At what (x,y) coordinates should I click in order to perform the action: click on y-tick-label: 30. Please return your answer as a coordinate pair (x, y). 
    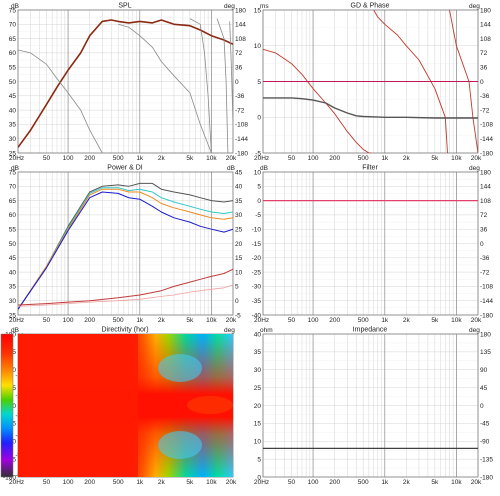
    Looking at the image, I should click on (258, 370).